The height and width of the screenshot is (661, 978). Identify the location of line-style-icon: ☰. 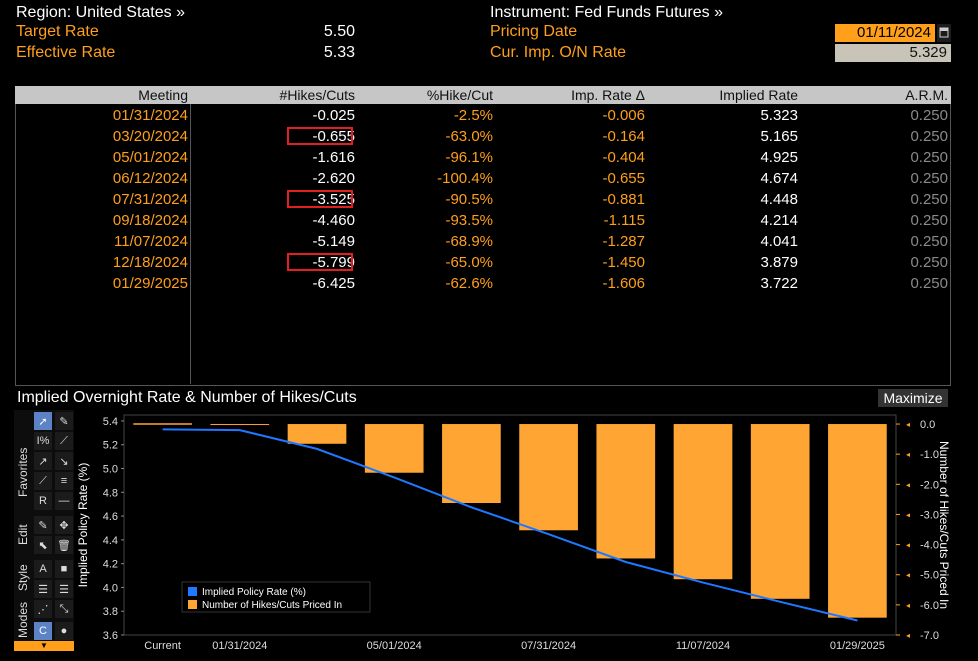
(43, 589).